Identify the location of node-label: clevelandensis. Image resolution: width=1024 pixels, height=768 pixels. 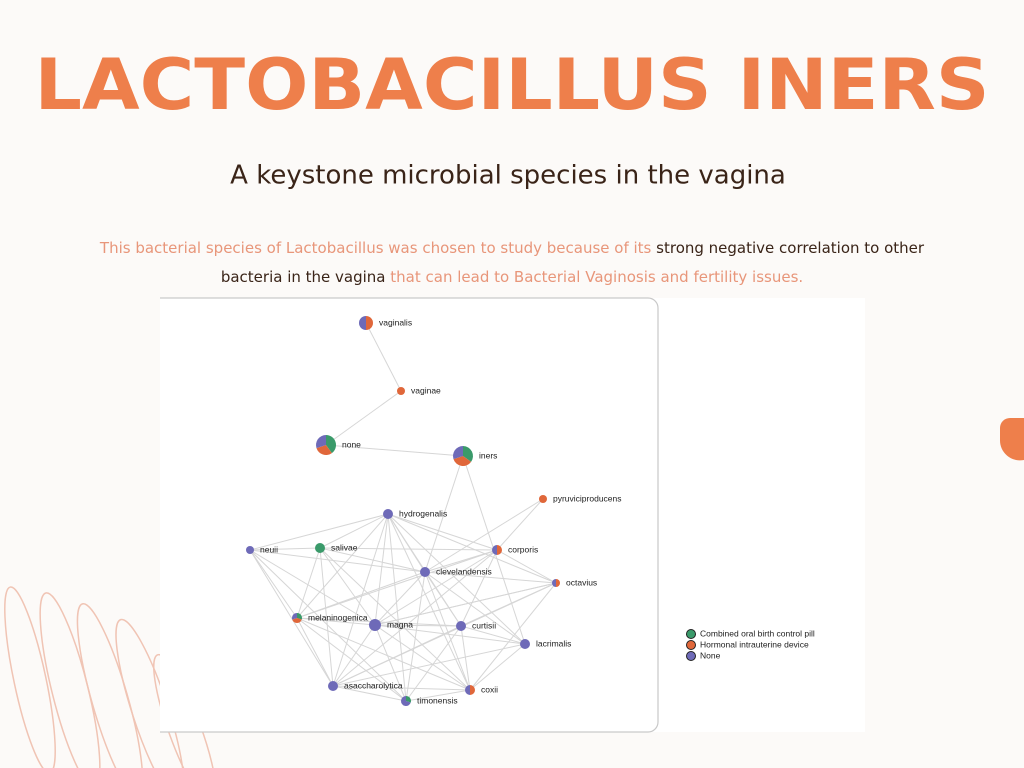
(464, 571).